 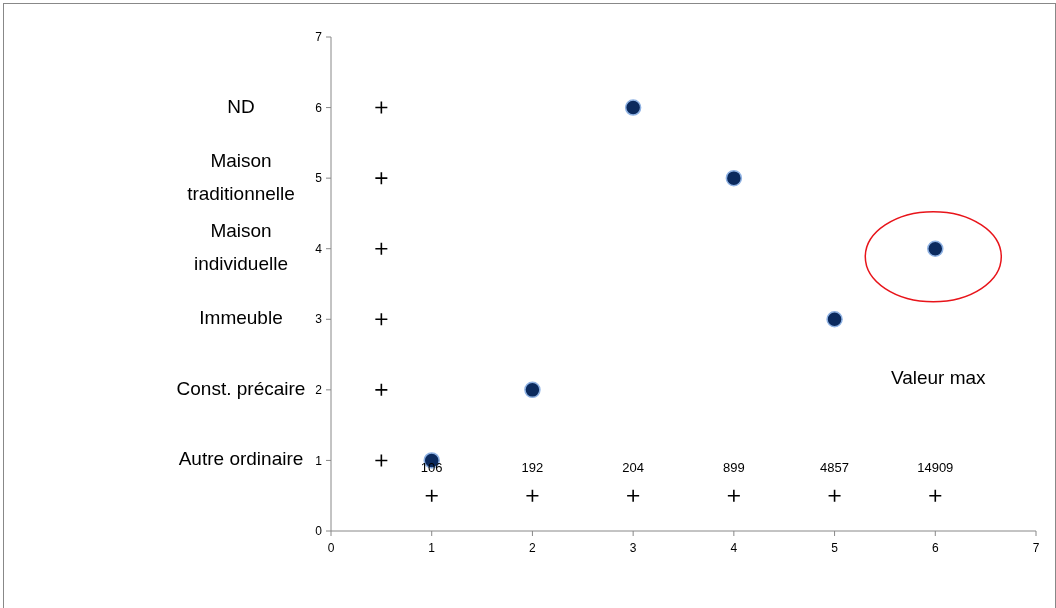 I want to click on text: ND, so click(x=241, y=106).